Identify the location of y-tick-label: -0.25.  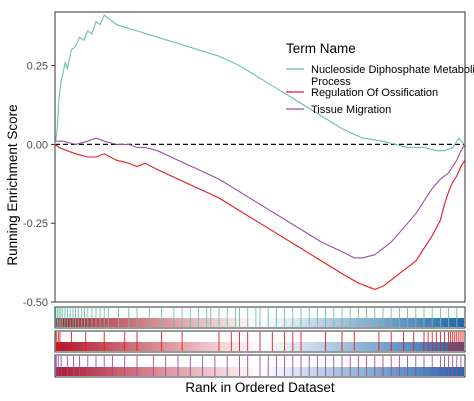
(35, 224).